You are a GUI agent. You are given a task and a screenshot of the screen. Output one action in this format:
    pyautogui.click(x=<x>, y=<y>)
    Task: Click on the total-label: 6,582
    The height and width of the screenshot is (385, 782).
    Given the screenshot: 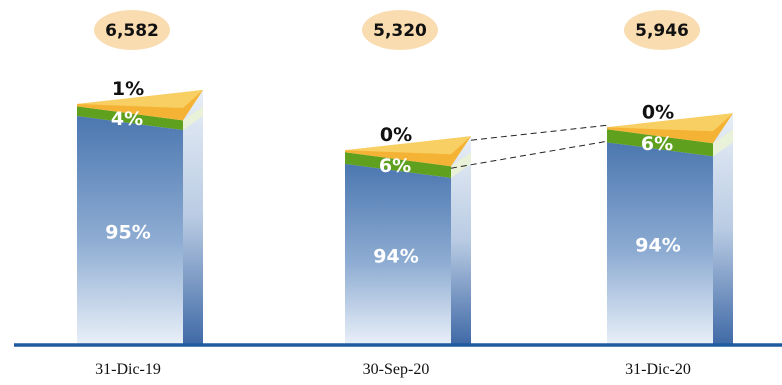 What is the action you would take?
    pyautogui.click(x=132, y=31)
    